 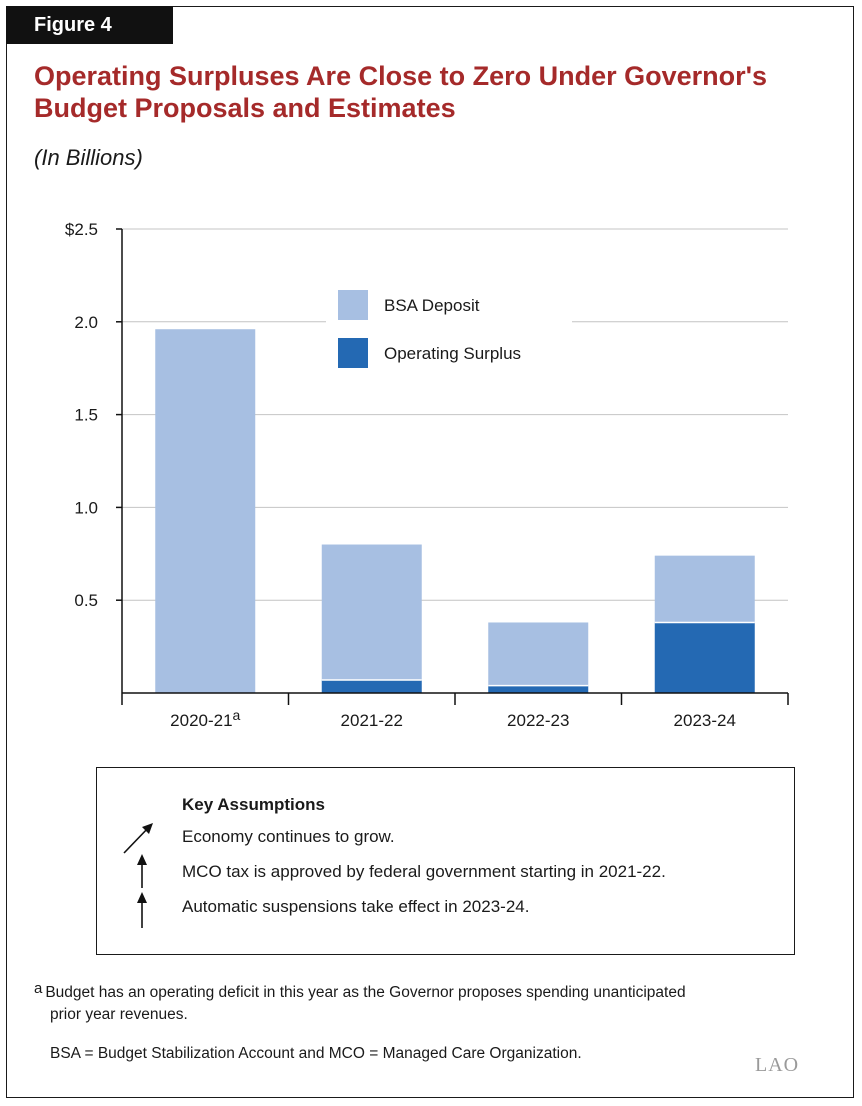 I want to click on legend-label: Operating Surplus, so click(x=452, y=353).